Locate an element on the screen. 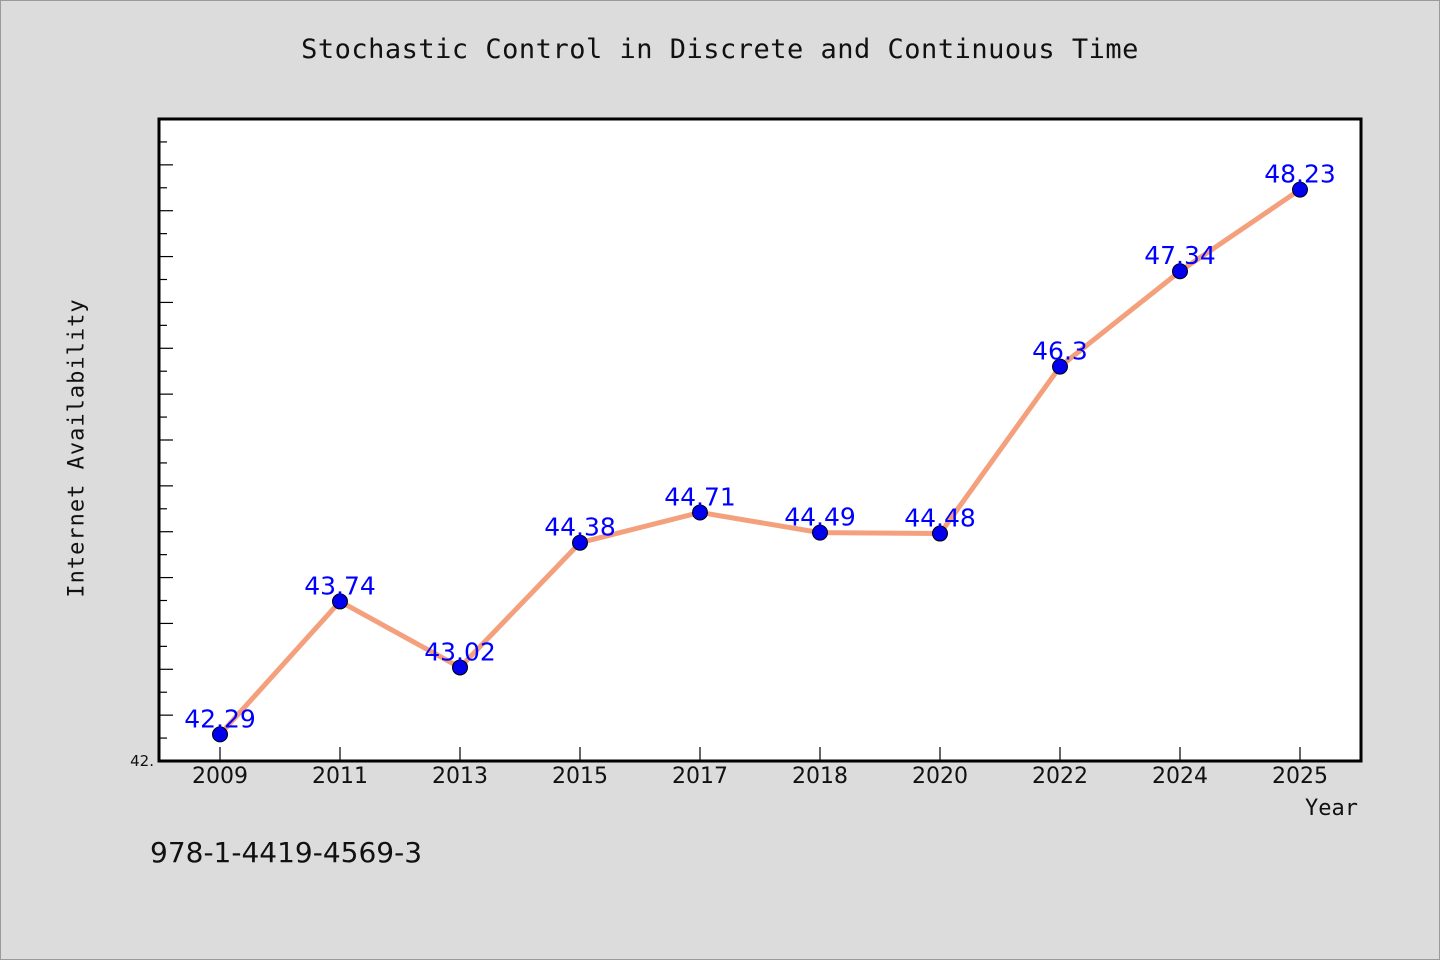  x-tick-label: 2009 is located at coordinates (220, 776).